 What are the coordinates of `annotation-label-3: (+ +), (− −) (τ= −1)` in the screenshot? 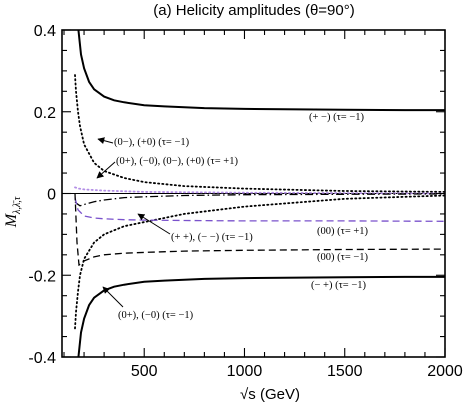 It's located at (212, 237).